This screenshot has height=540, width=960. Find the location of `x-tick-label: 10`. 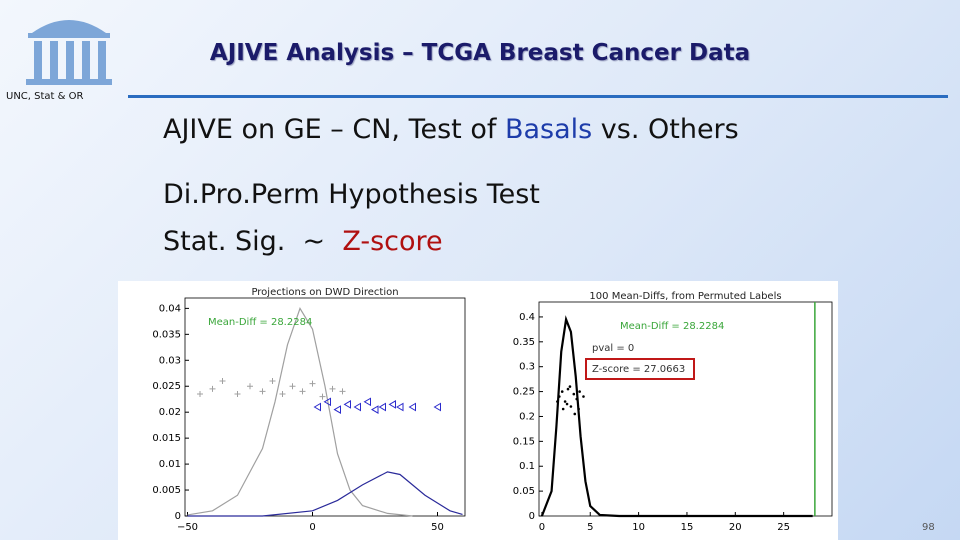

x-tick-label: 10 is located at coordinates (638, 527).